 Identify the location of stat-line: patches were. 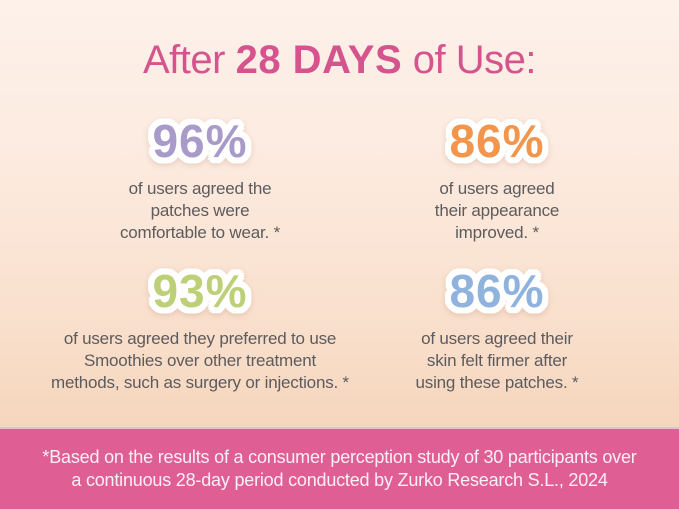
(200, 210).